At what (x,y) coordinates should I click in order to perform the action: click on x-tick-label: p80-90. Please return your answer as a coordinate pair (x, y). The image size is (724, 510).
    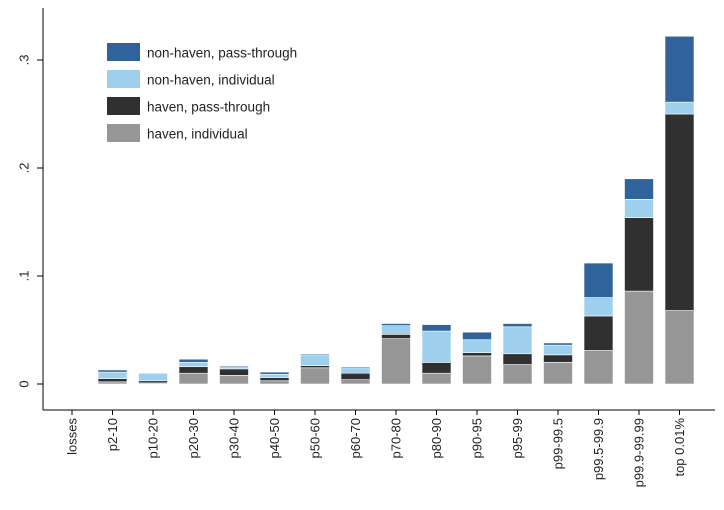
    Looking at the image, I should click on (436, 438).